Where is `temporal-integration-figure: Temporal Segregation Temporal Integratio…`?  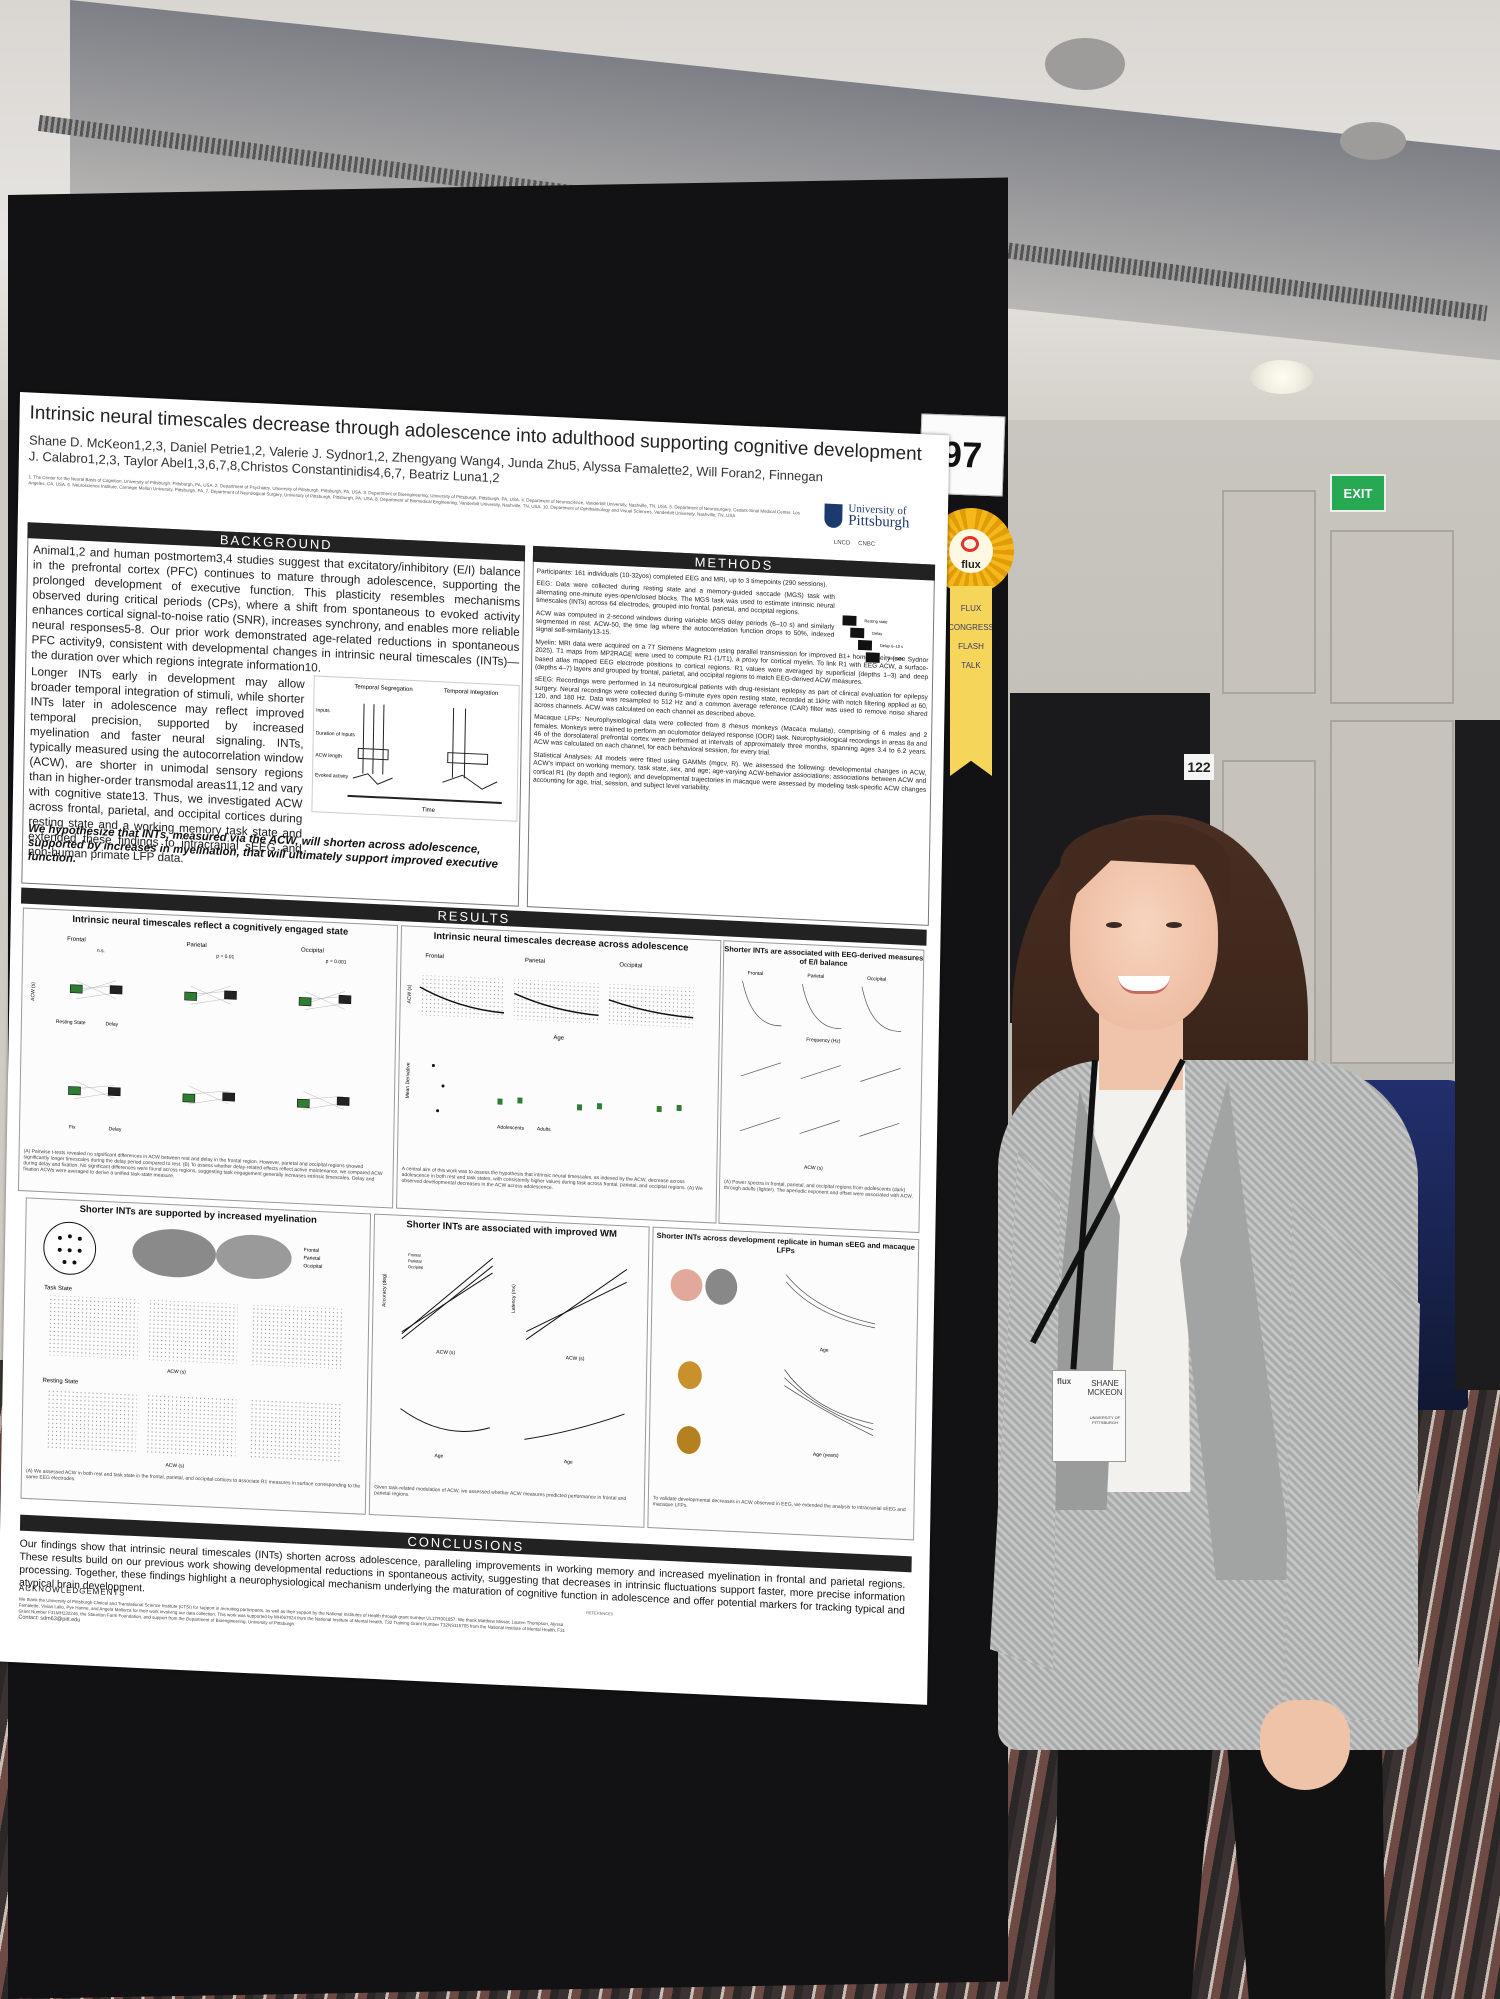 temporal-integration-figure: Temporal Segregation Temporal Integratio… is located at coordinates (415, 748).